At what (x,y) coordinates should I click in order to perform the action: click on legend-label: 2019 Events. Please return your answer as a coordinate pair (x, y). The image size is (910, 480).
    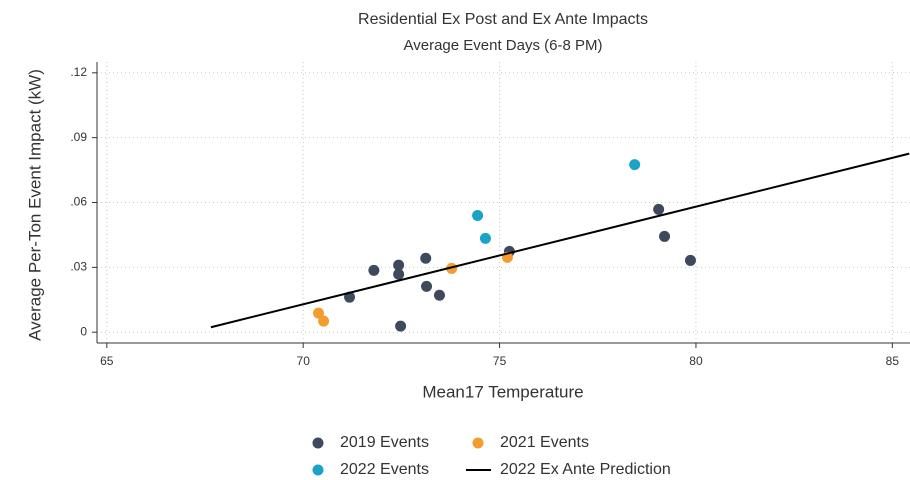
    Looking at the image, I should click on (384, 442).